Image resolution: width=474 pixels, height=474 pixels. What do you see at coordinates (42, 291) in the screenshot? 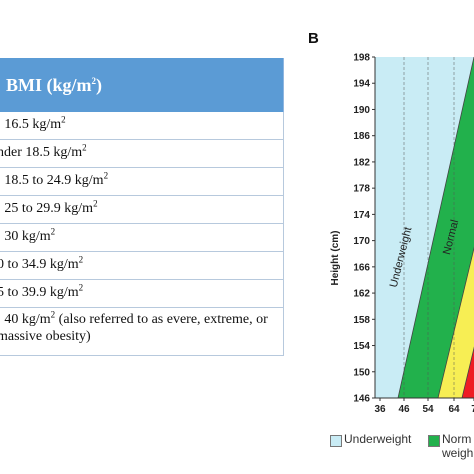
I see `table-cell: 5 to 39.9 kg/m2` at bounding box center [42, 291].